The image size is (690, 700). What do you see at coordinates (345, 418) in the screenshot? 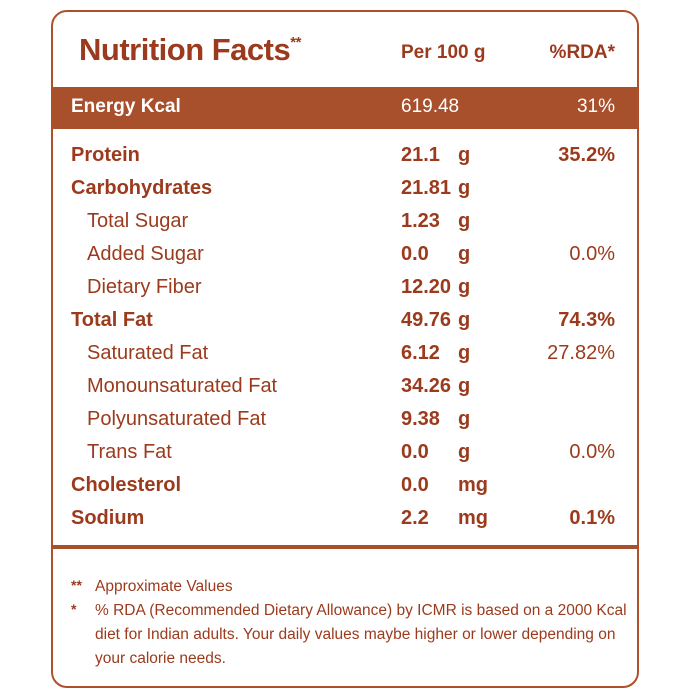
I see `nutrient-row: Polyunsaturated Fat 9.38 g` at bounding box center [345, 418].